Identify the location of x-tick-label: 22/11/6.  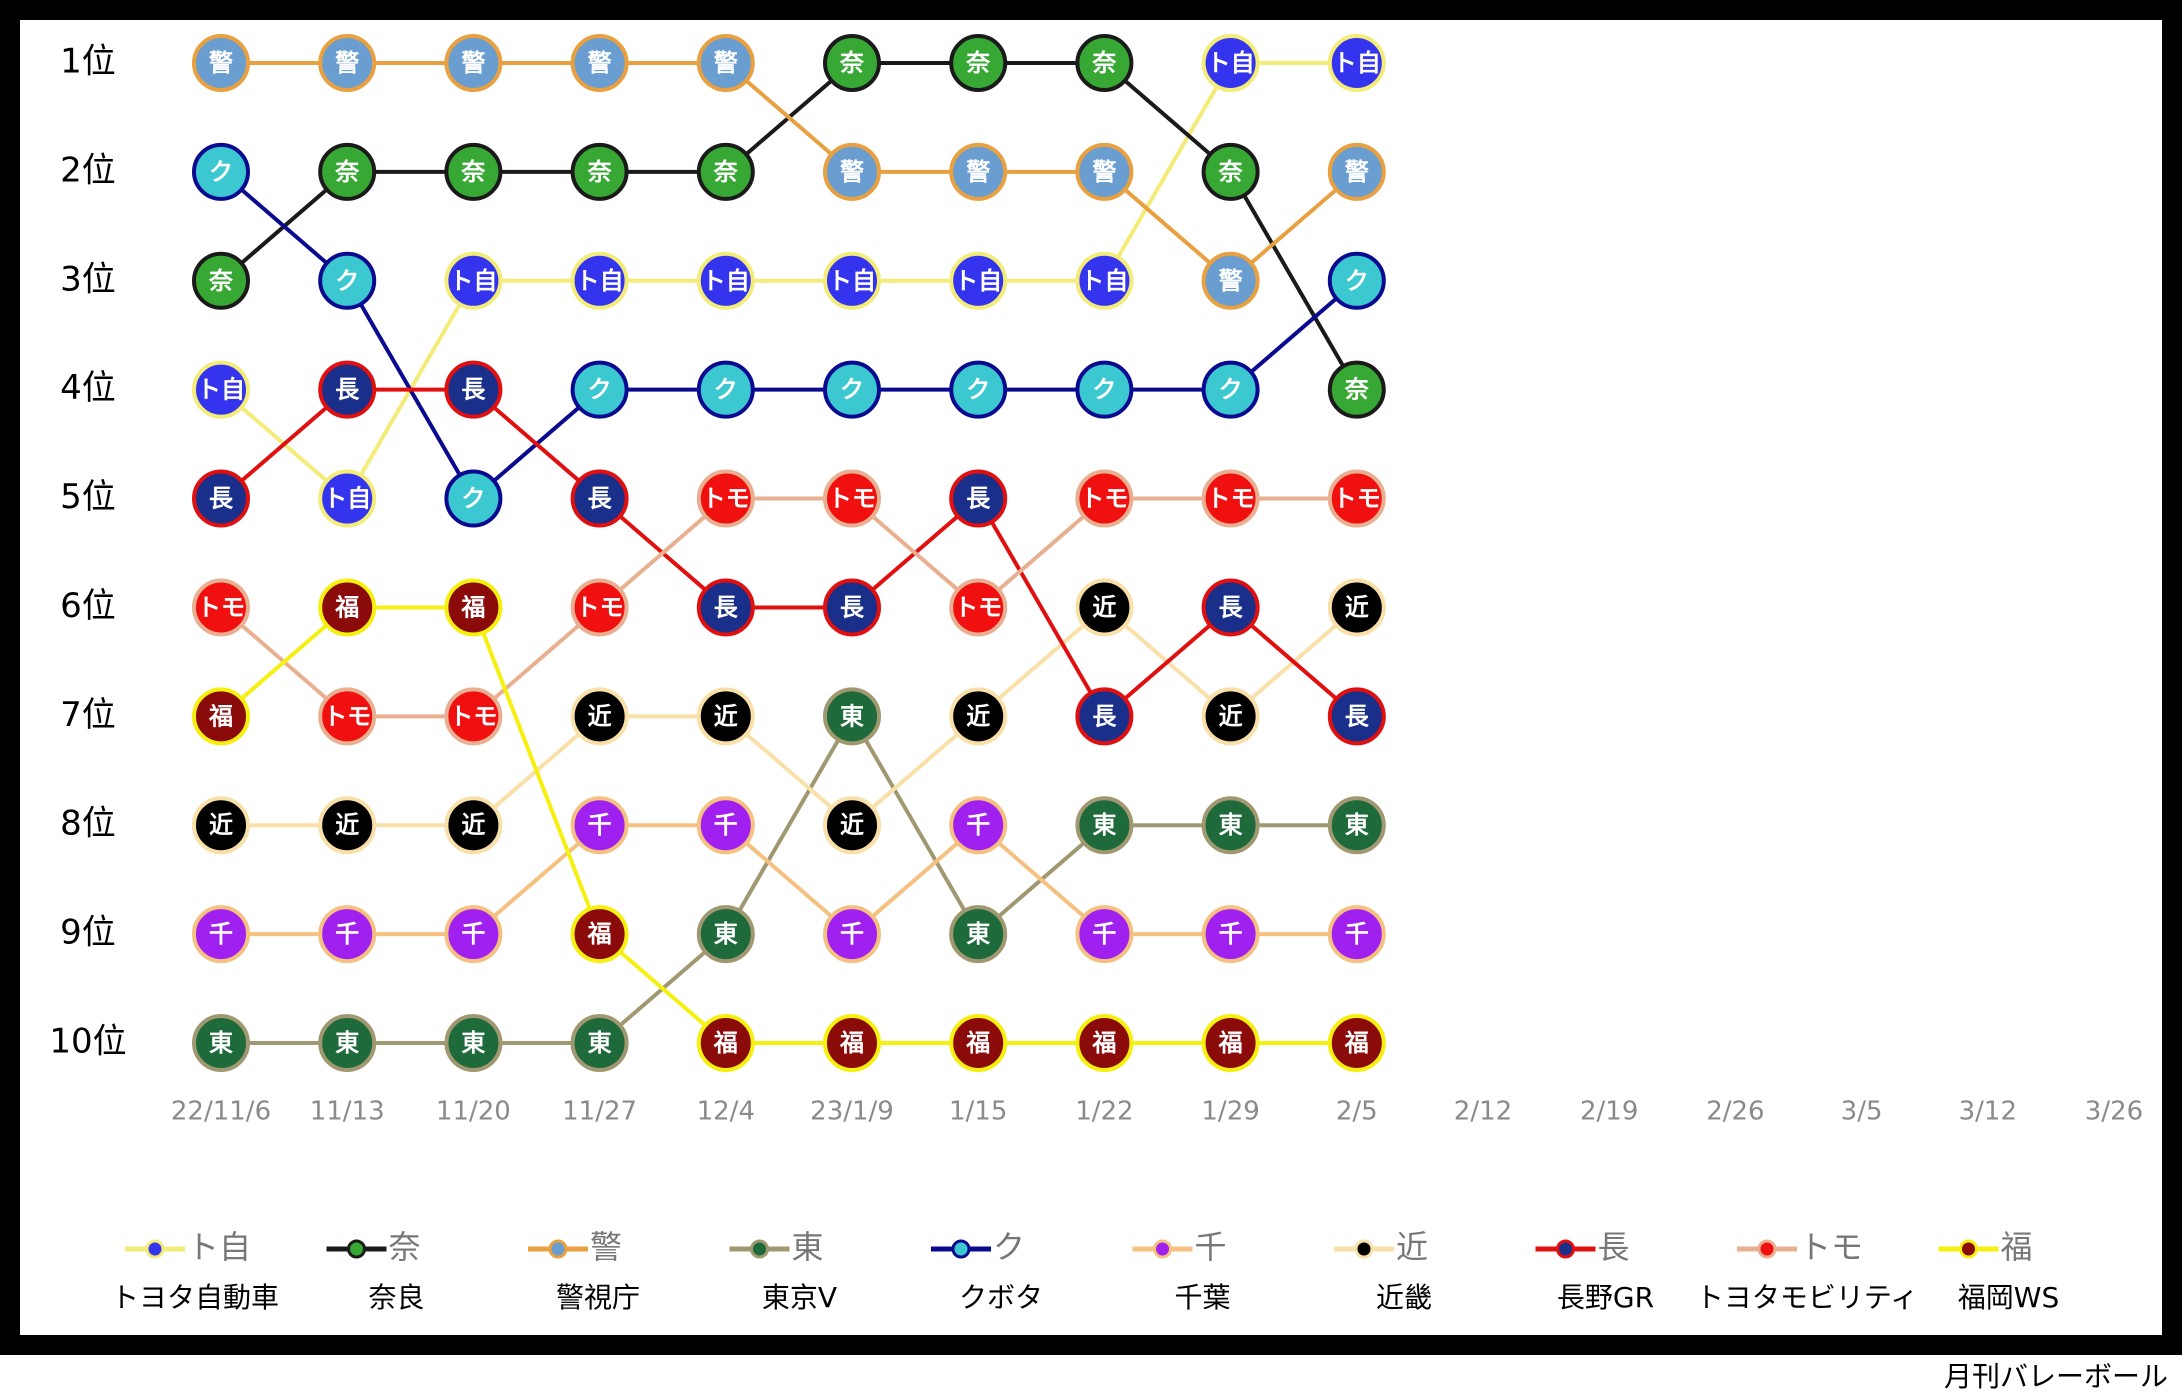
(221, 1112).